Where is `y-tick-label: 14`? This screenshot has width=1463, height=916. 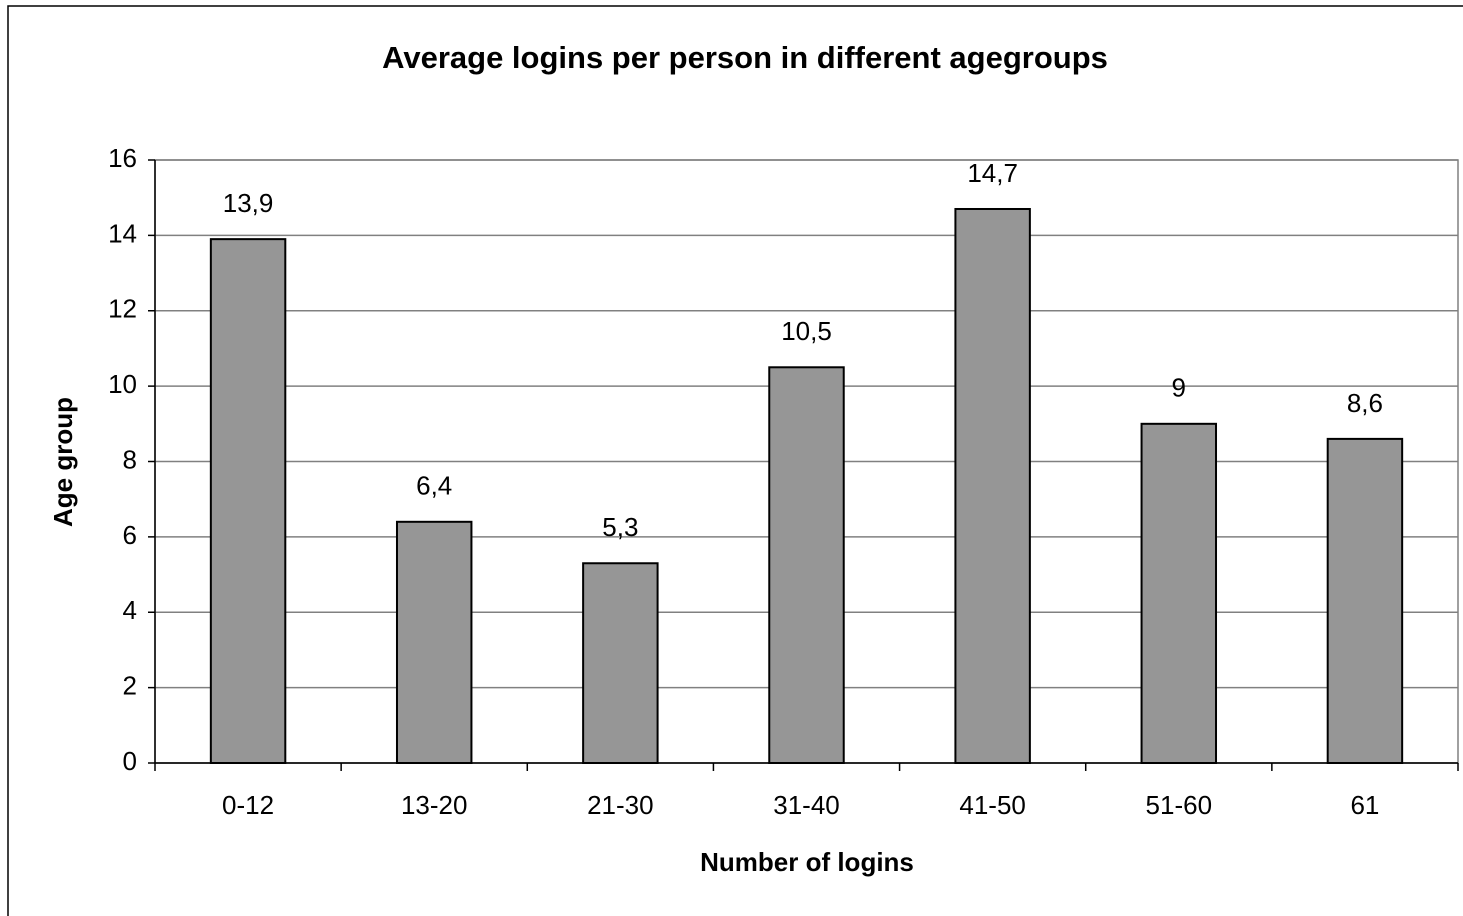
y-tick-label: 14 is located at coordinates (122, 233).